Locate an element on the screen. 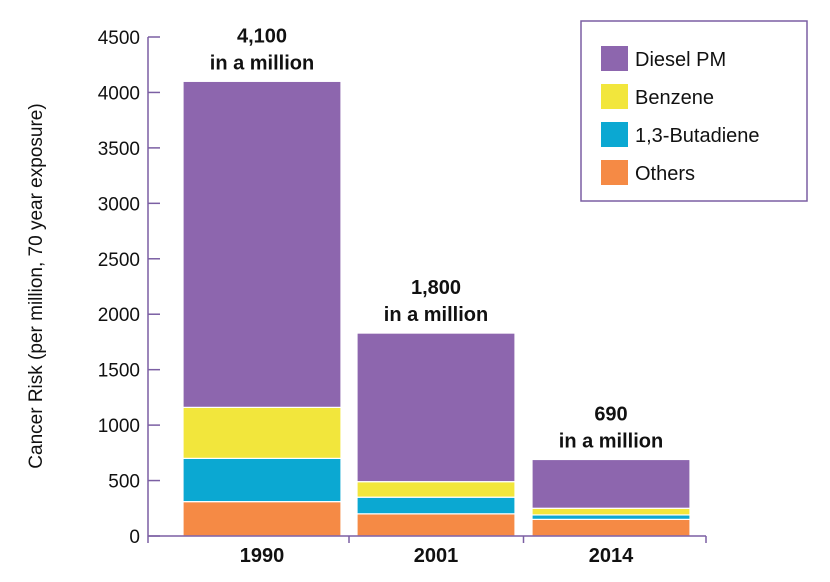  bar-segment-1990-1-3-butadiene is located at coordinates (262, 480).